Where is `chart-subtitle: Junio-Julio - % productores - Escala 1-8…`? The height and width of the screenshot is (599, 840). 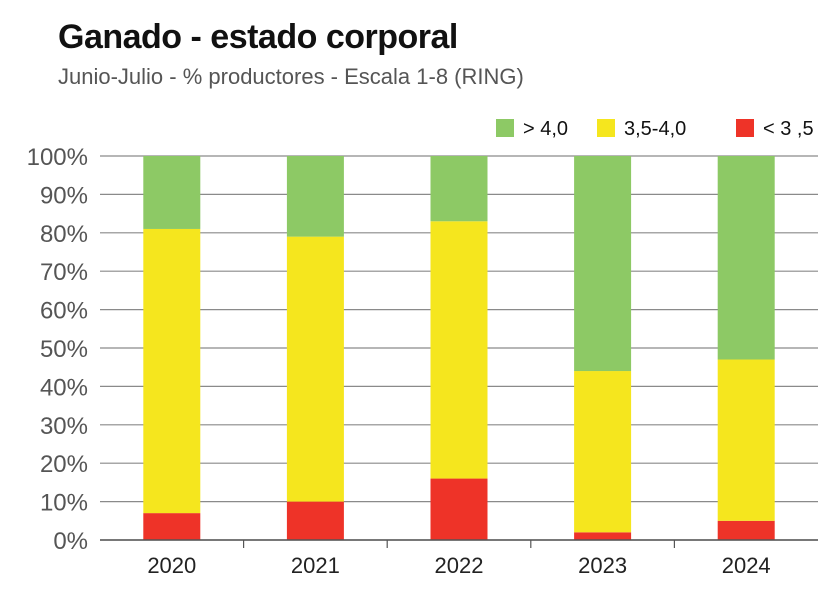 chart-subtitle: Junio-Julio - % productores - Escala 1-8… is located at coordinates (291, 76).